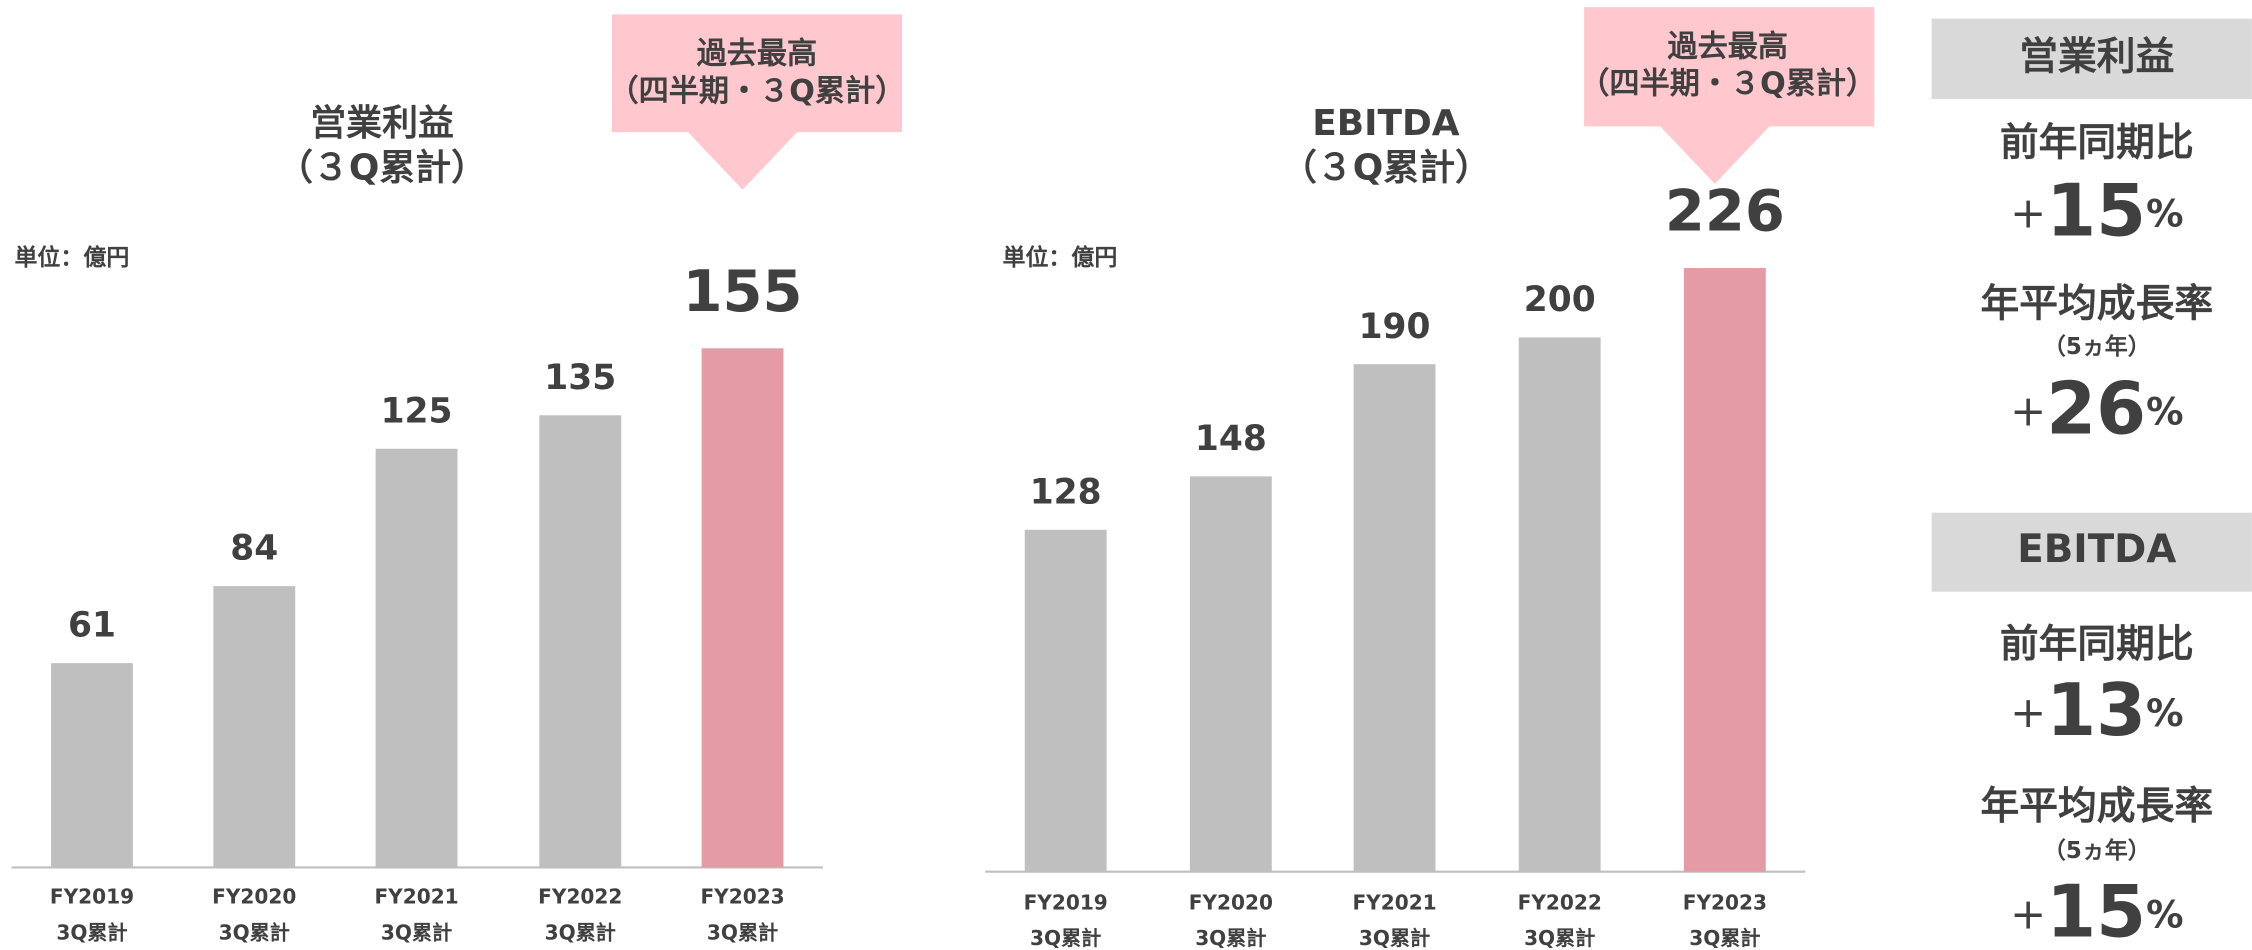  I want to click on value-label: 125, so click(417, 411).